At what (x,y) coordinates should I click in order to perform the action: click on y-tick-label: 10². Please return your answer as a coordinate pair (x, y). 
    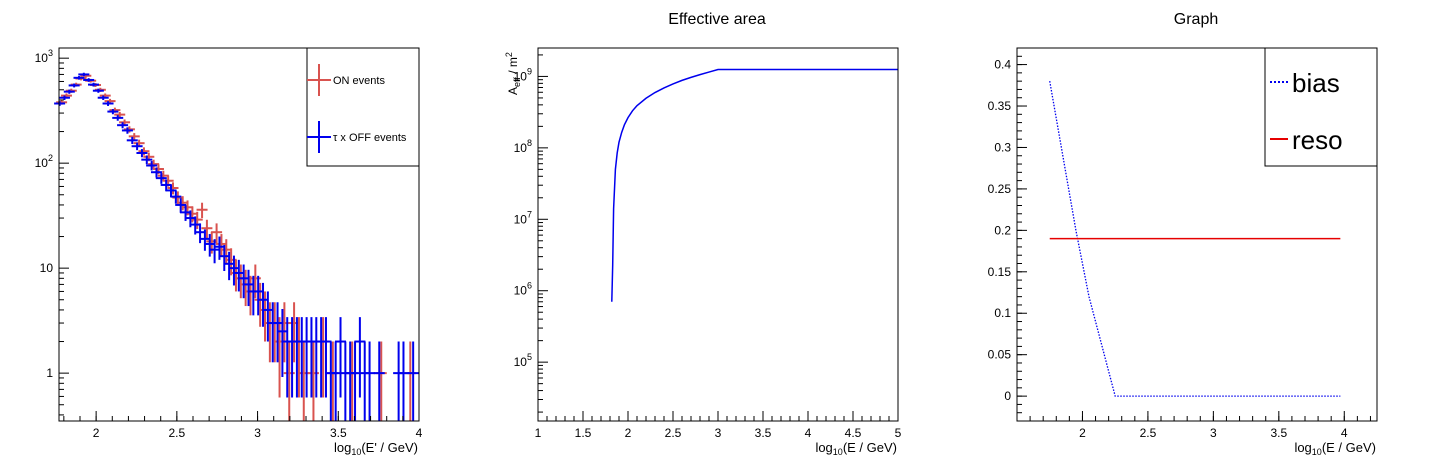
    Looking at the image, I should click on (44, 161).